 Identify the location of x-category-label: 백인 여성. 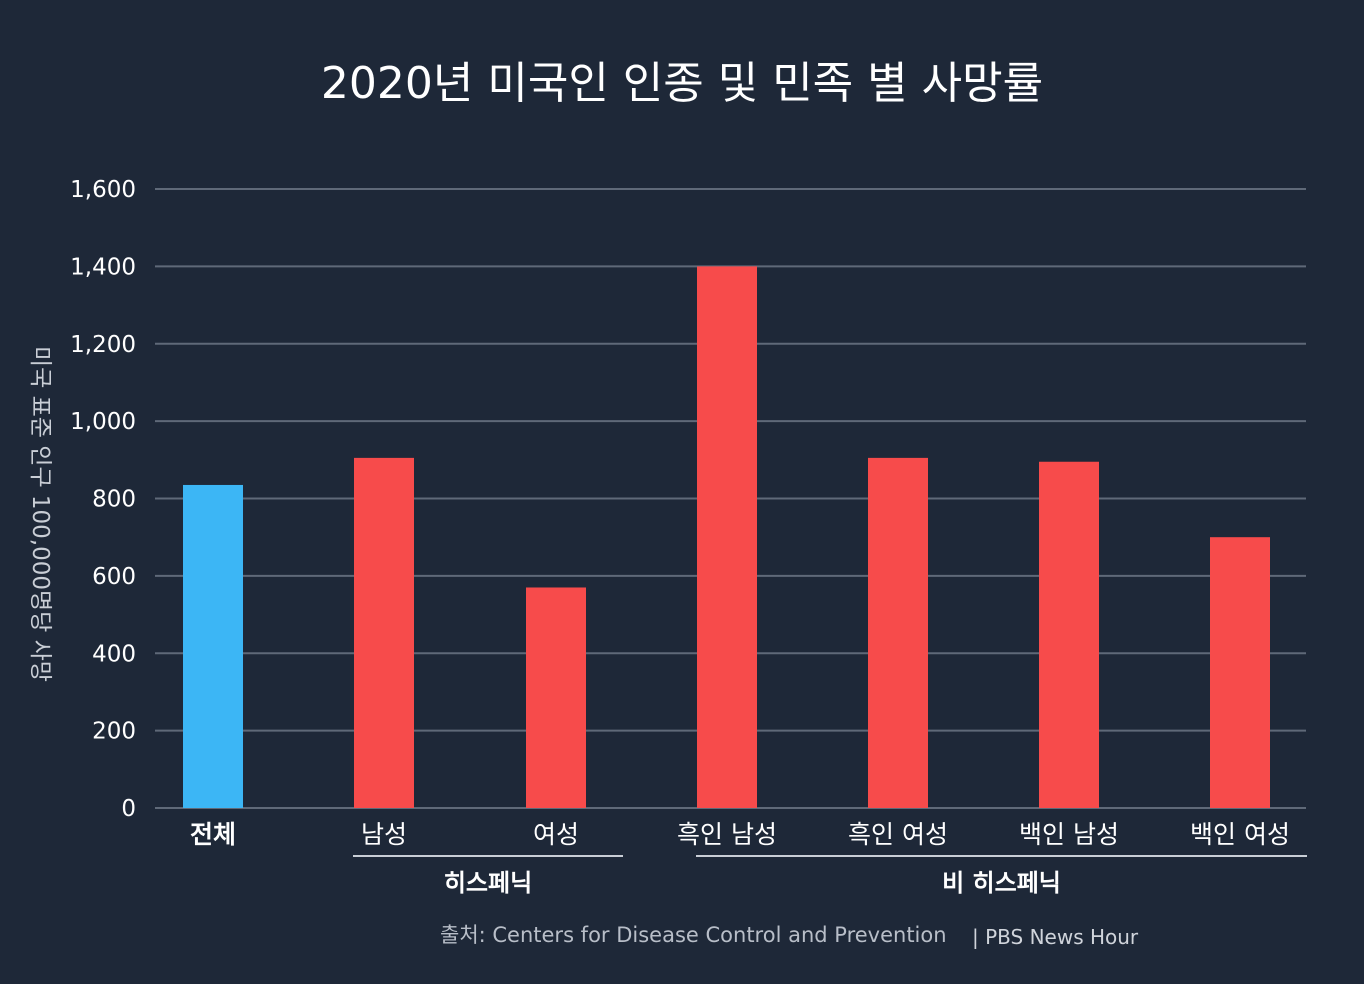
(1240, 834).